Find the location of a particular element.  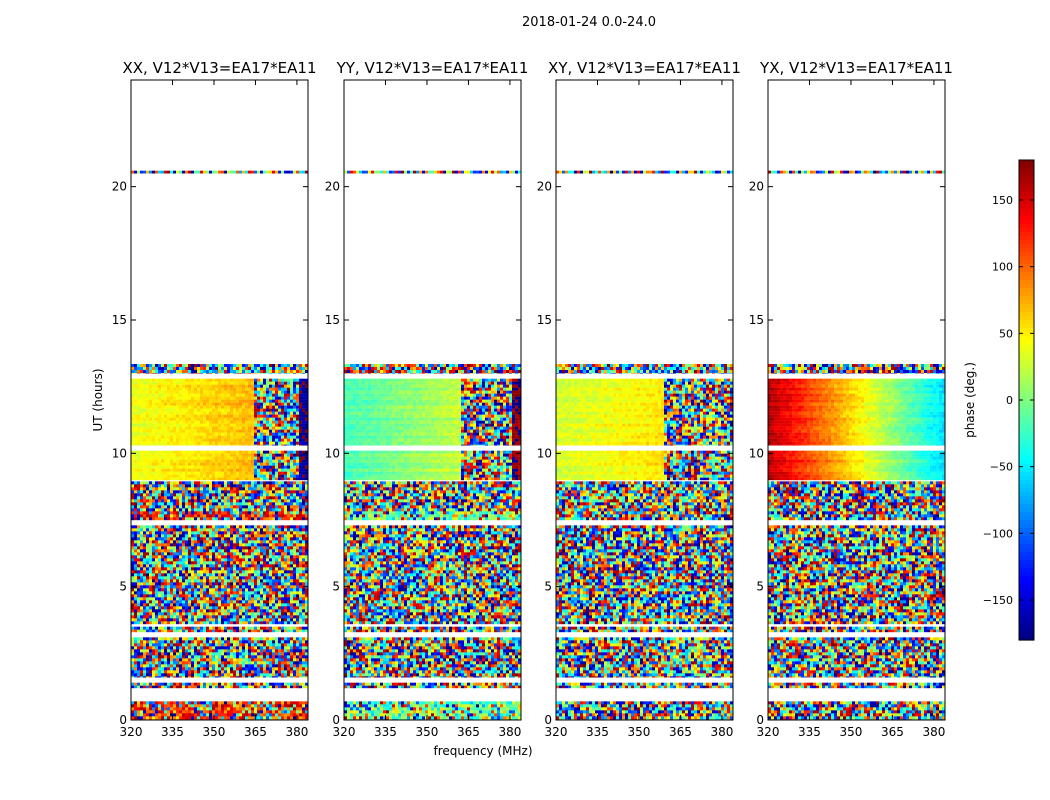

y-axis-label: UT (hours) is located at coordinates (98, 399).